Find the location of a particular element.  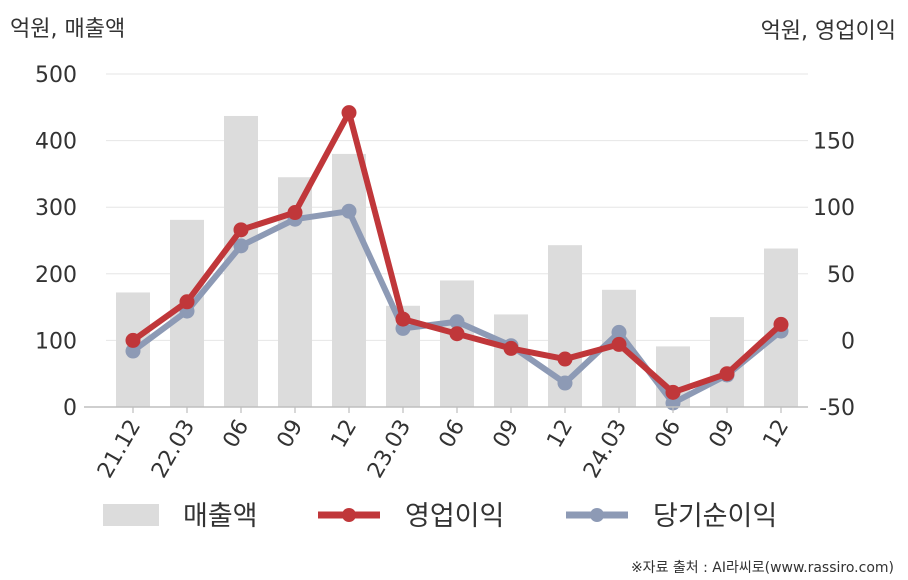

legend-marker-operating-profit is located at coordinates (349, 515).